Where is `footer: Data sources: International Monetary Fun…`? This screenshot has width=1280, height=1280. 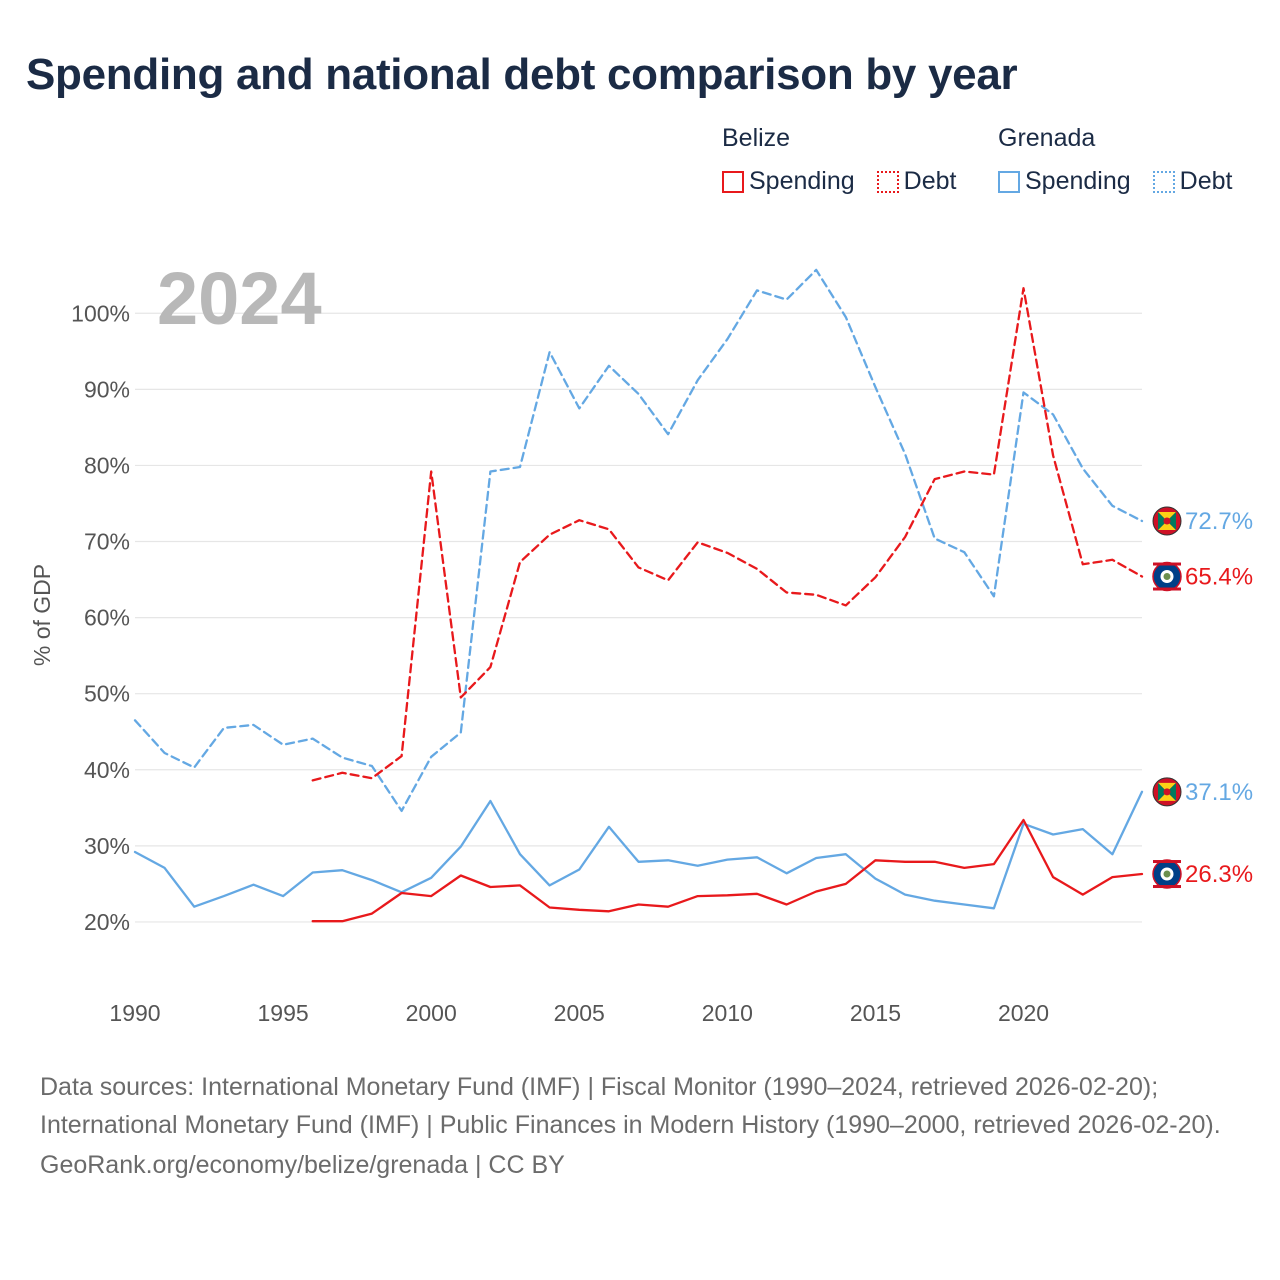
footer: Data sources: International Monetary Fun… is located at coordinates (640, 1126).